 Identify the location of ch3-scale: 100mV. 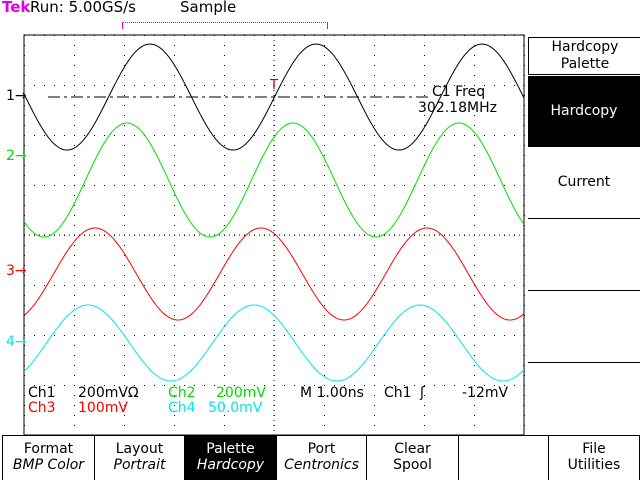
(103, 408).